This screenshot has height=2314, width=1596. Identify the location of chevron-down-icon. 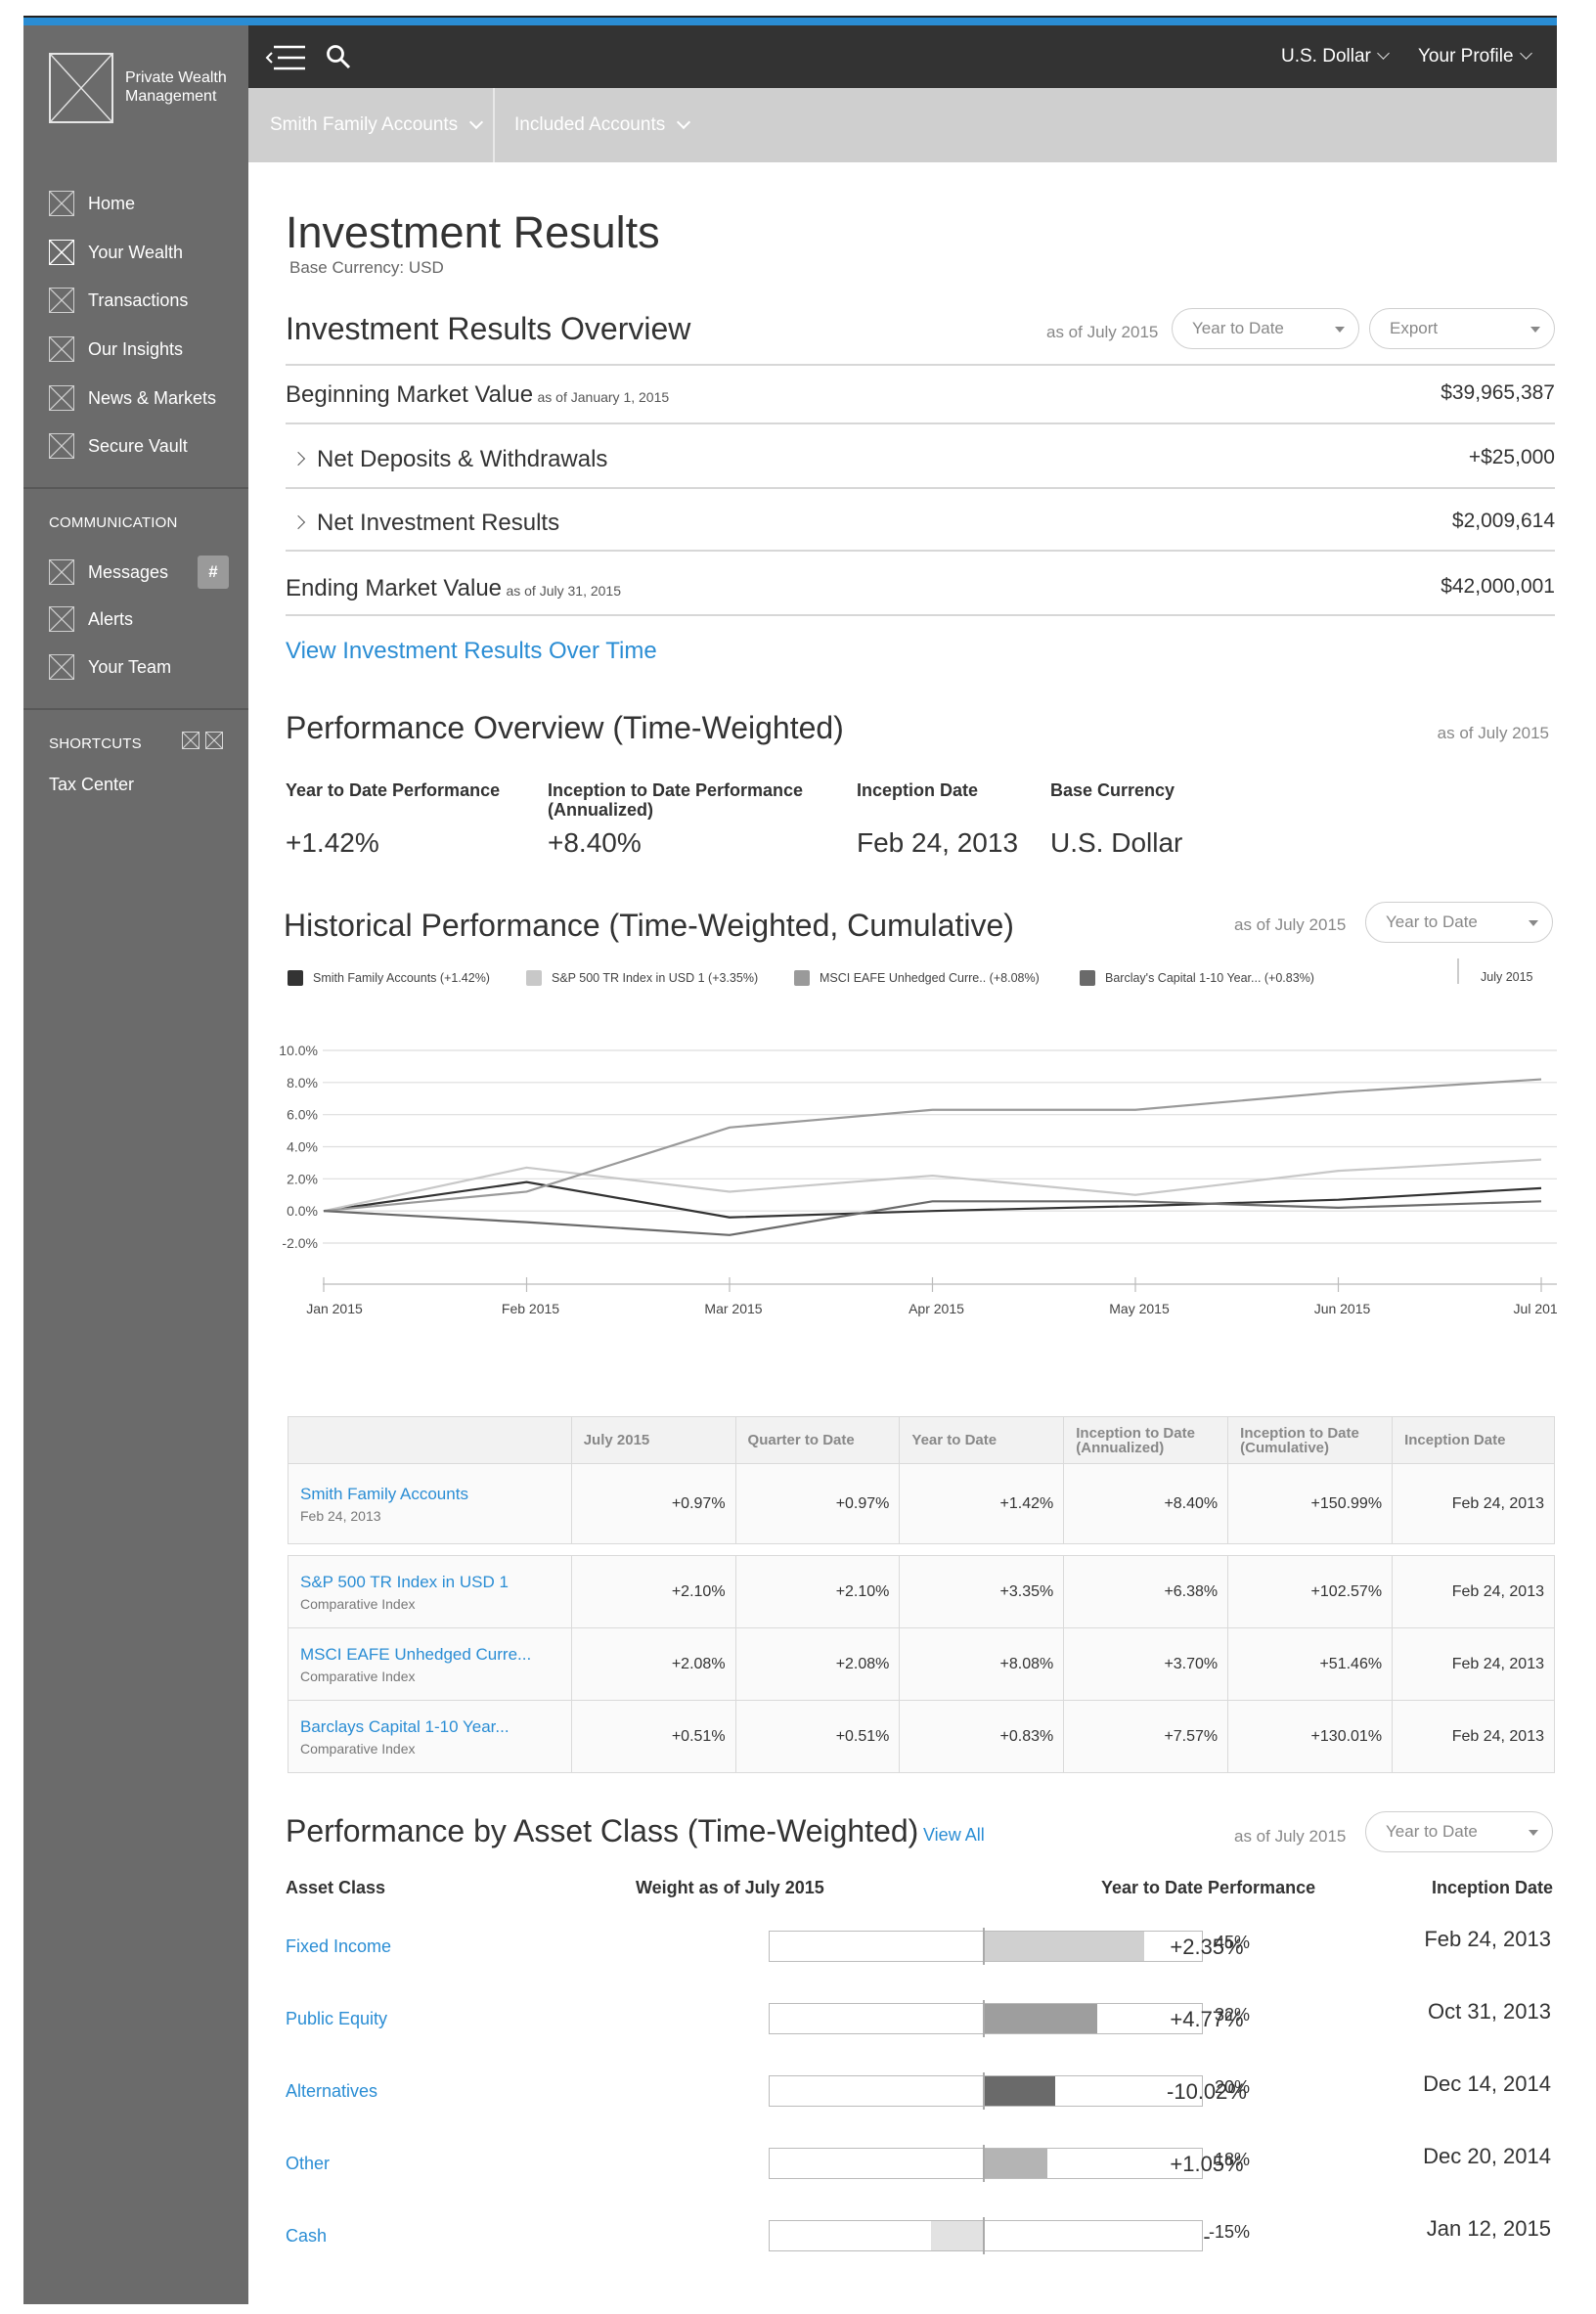
(476, 122).